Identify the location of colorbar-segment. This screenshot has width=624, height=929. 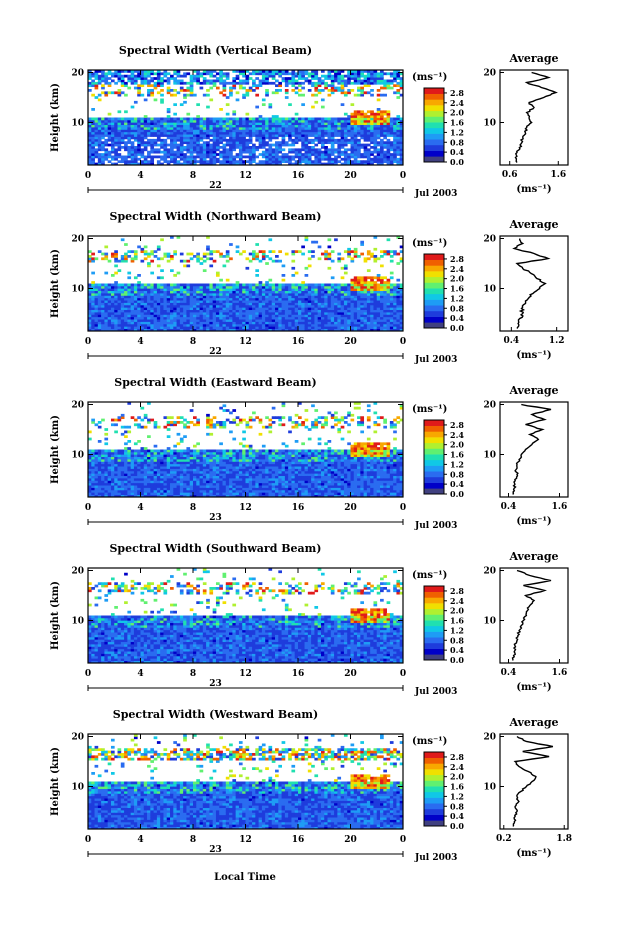
(434, 257).